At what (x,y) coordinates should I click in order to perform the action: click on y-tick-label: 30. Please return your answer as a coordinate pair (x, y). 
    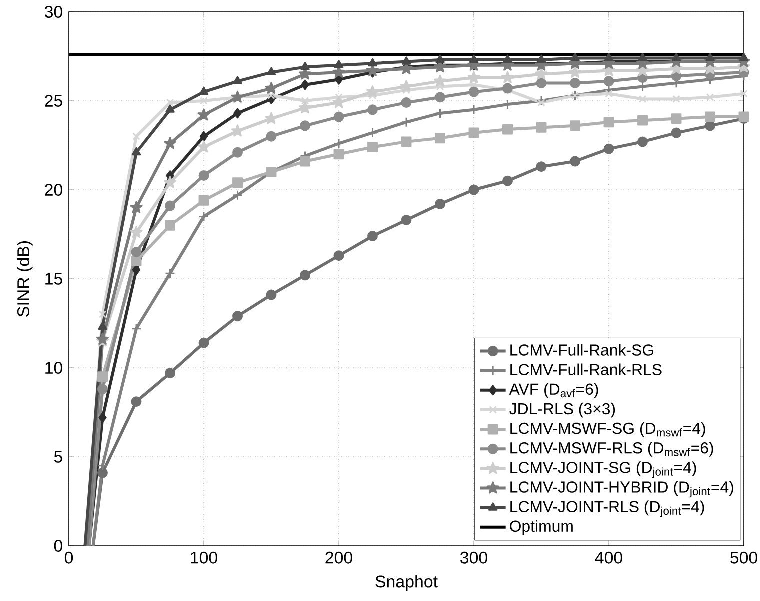
    Looking at the image, I should click on (53, 12).